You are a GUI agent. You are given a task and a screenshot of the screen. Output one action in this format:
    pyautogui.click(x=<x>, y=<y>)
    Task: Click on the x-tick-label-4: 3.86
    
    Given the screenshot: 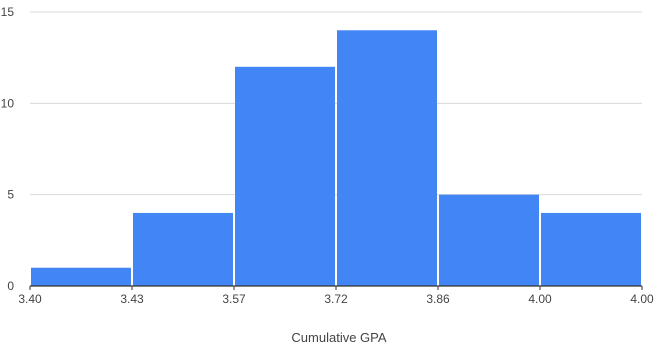 What is the action you would take?
    pyautogui.click(x=438, y=299)
    